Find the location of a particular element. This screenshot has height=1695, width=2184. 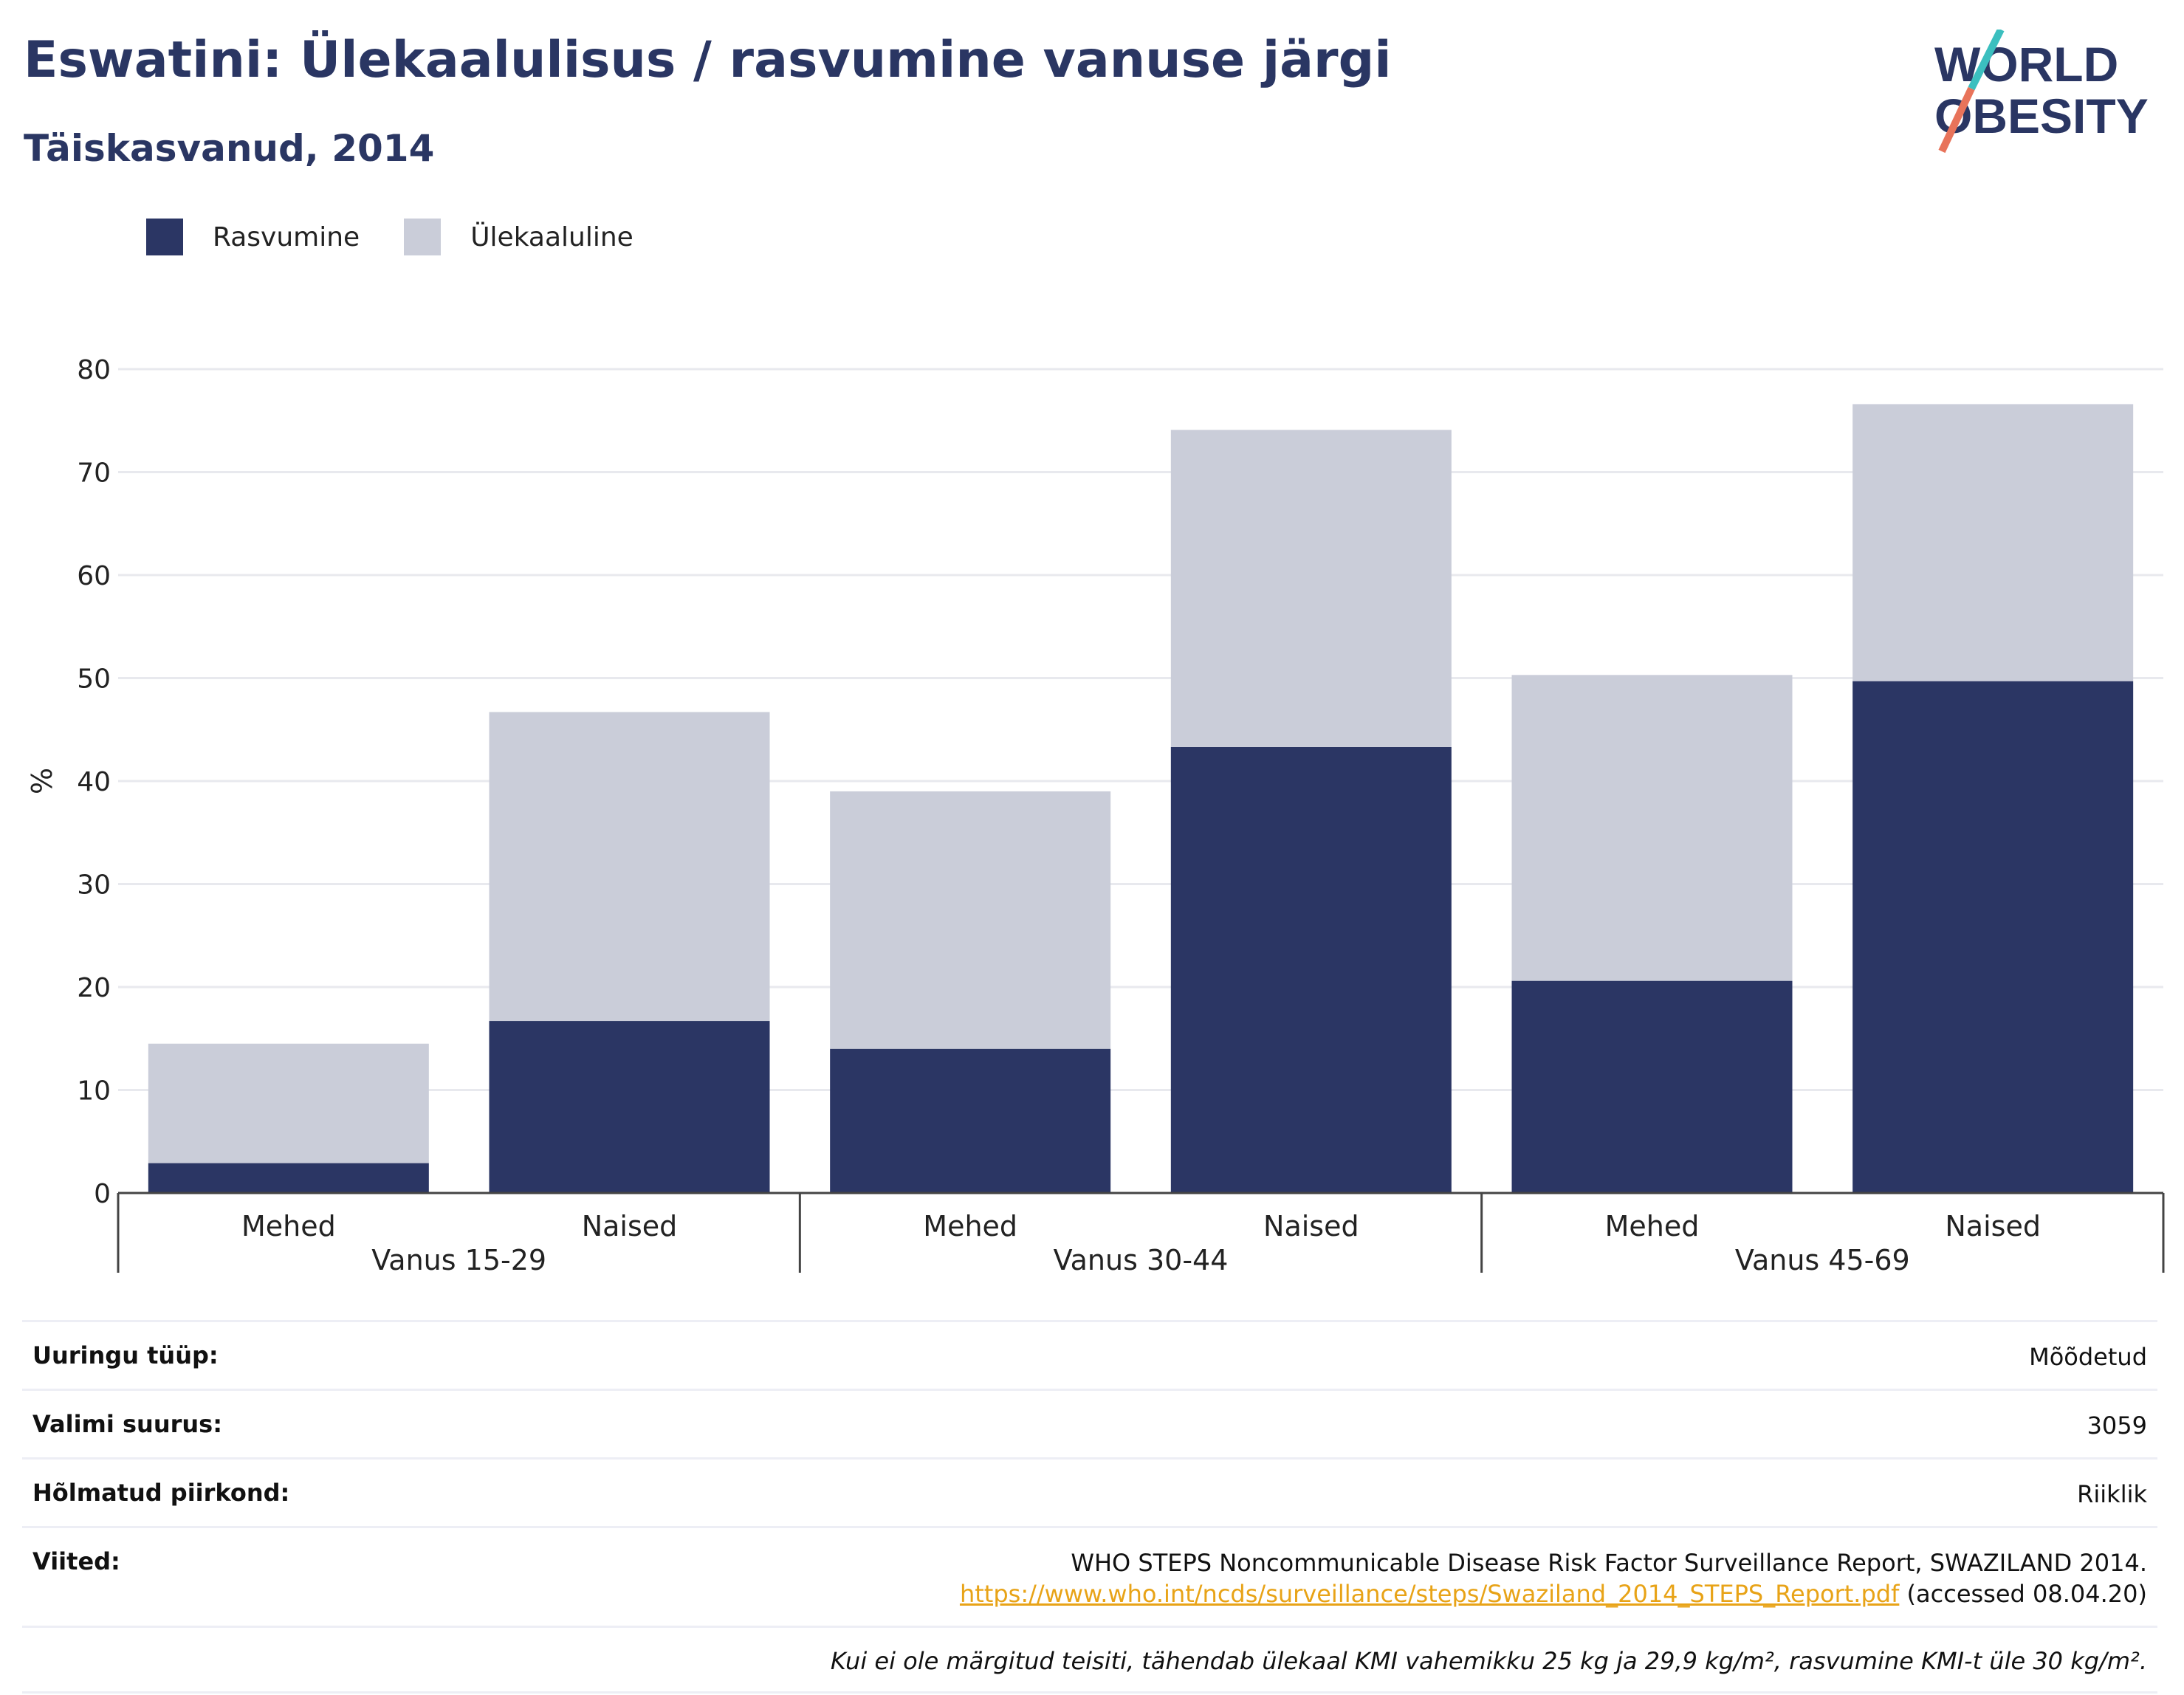

y-tick-label: 50 is located at coordinates (94, 679).